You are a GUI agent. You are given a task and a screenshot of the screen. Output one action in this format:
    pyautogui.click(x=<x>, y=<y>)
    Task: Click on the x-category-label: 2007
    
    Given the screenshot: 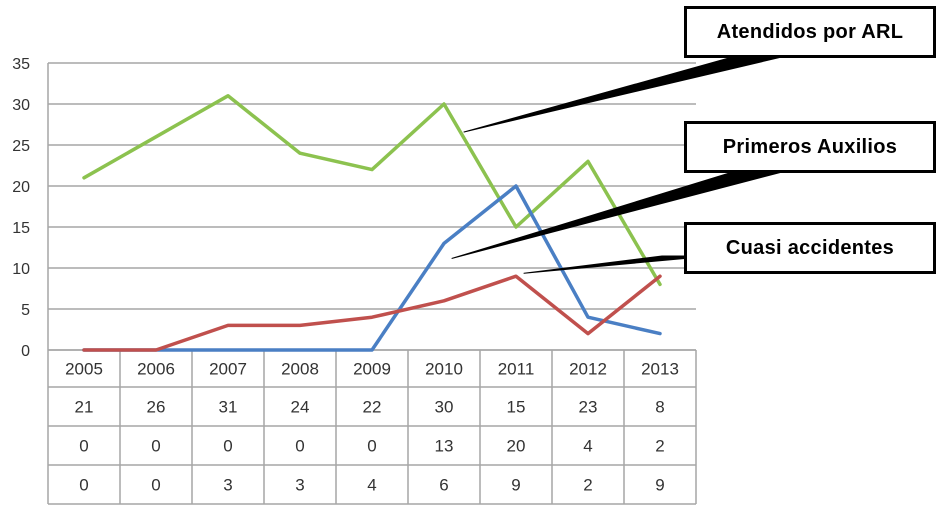 What is the action you would take?
    pyautogui.click(x=228, y=369)
    